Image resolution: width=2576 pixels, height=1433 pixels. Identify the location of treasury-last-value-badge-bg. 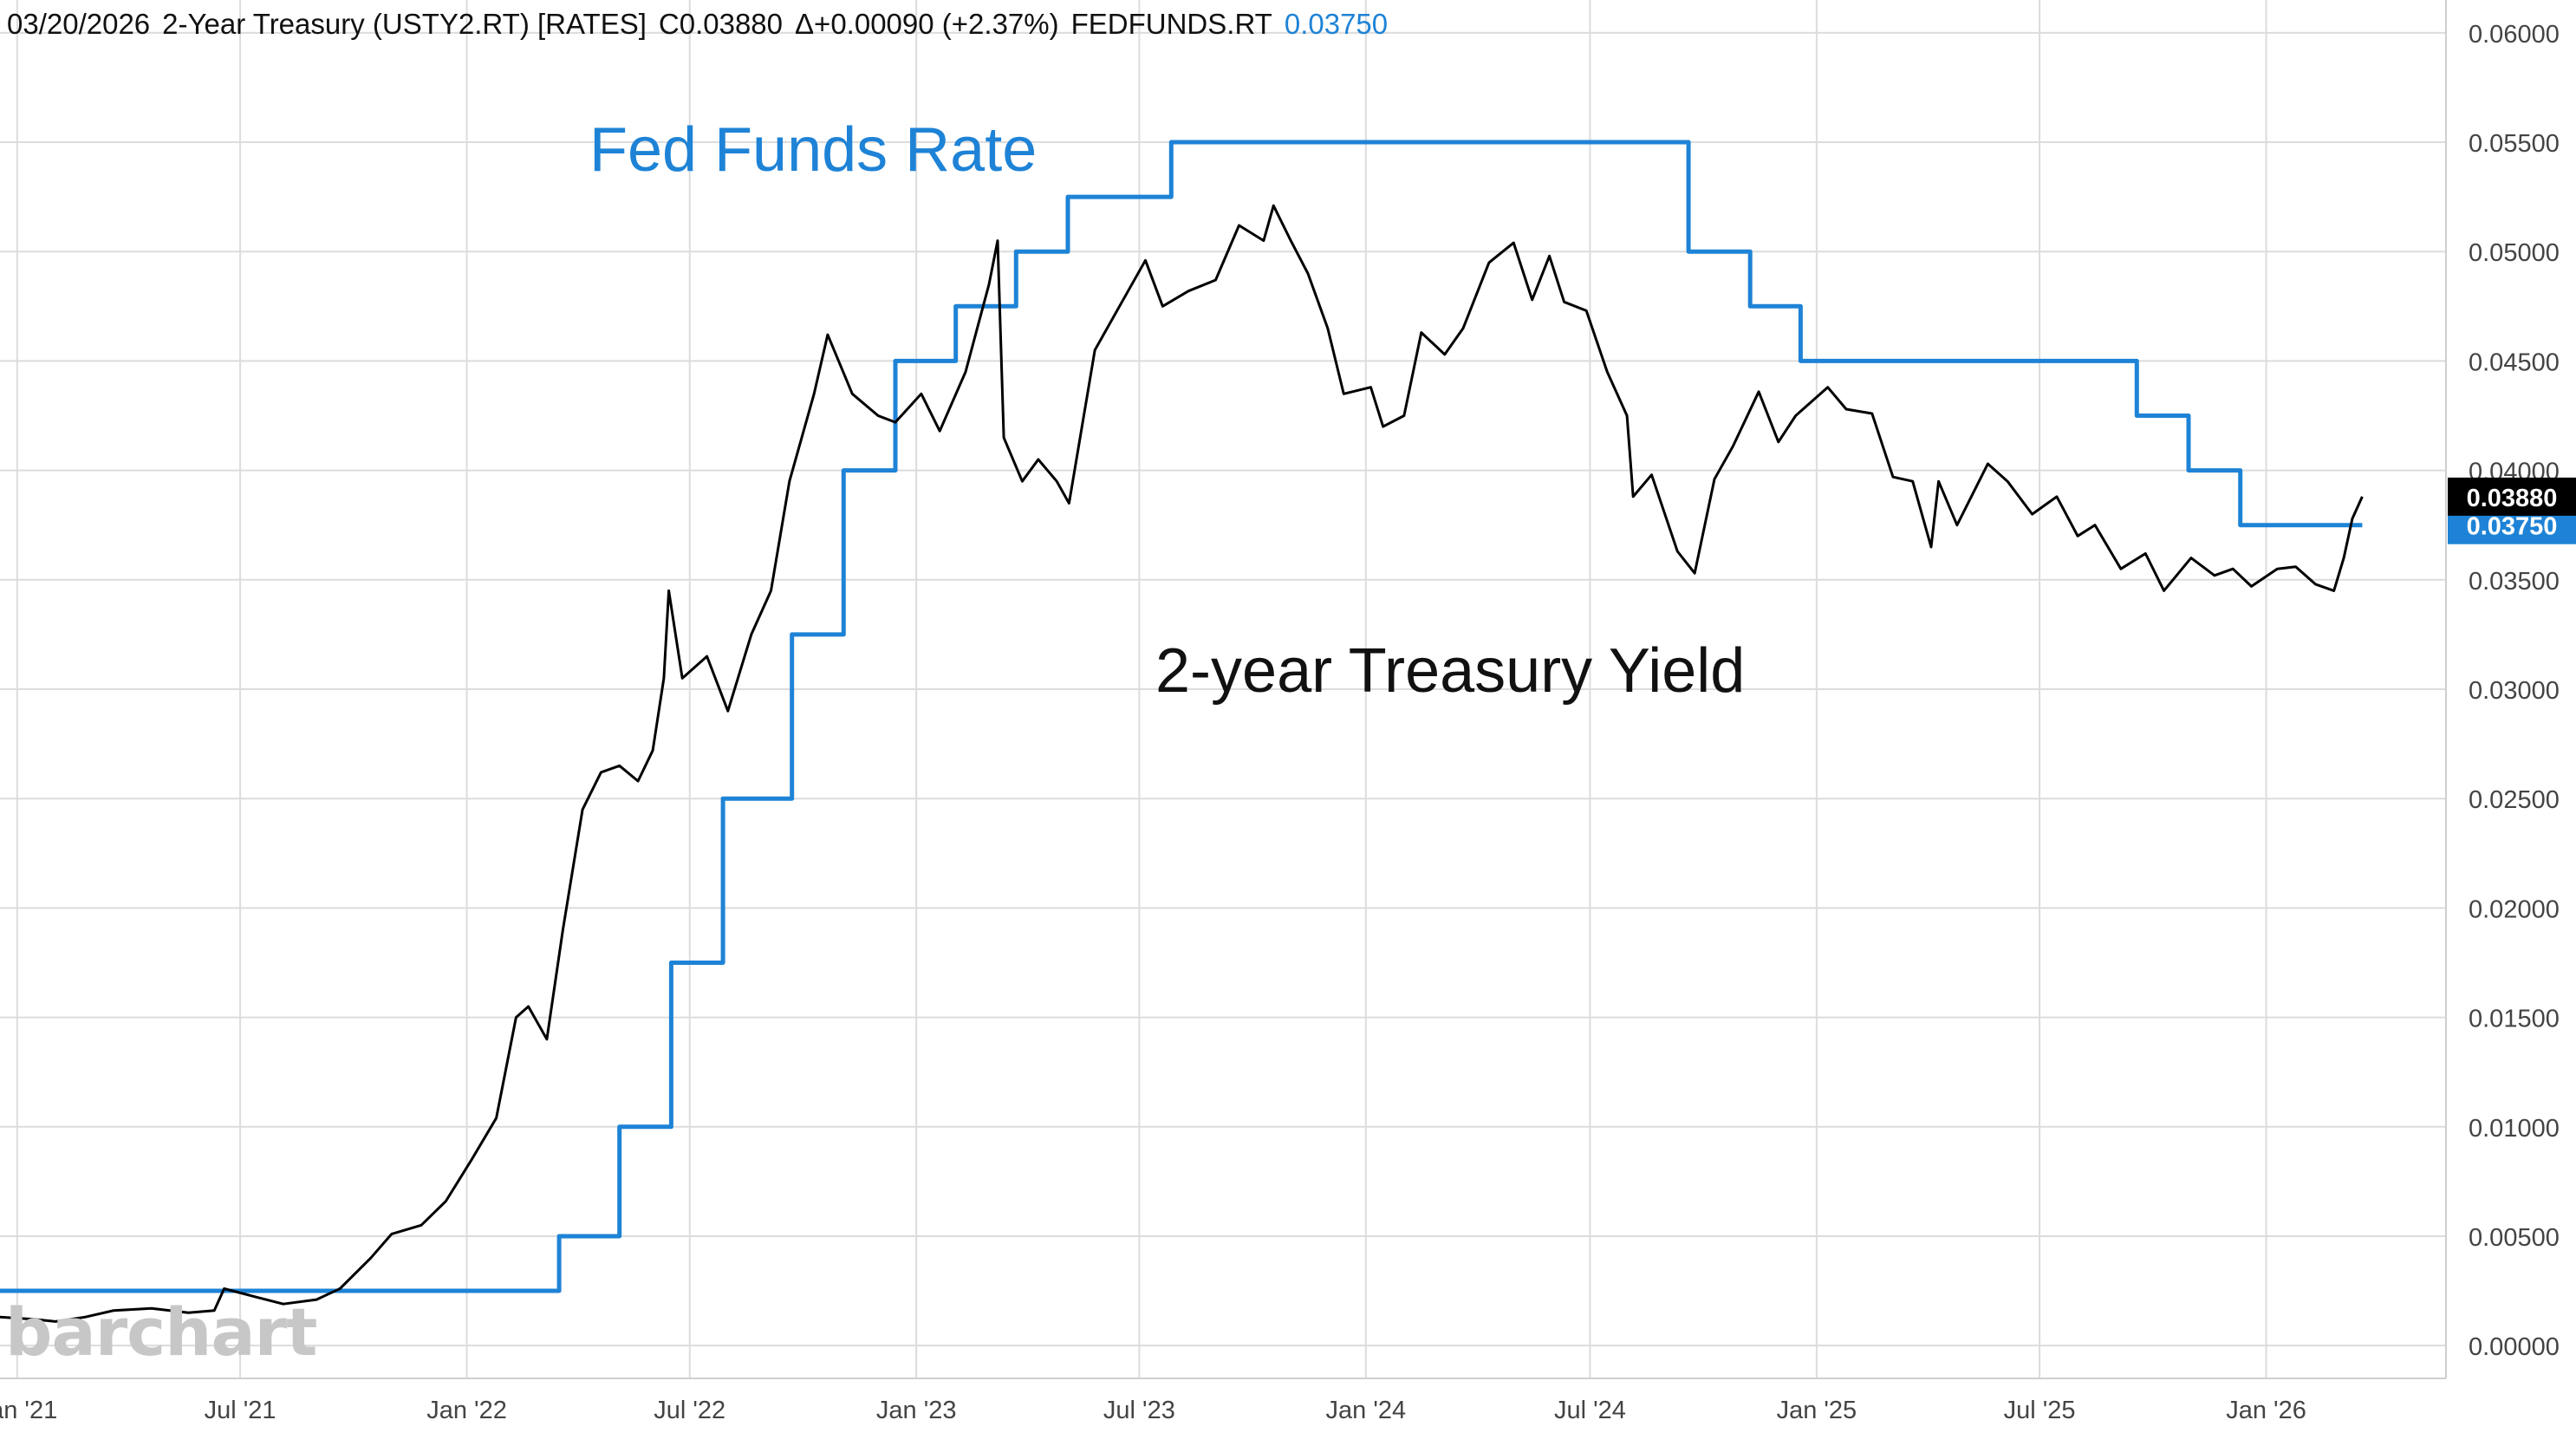
(2512, 496).